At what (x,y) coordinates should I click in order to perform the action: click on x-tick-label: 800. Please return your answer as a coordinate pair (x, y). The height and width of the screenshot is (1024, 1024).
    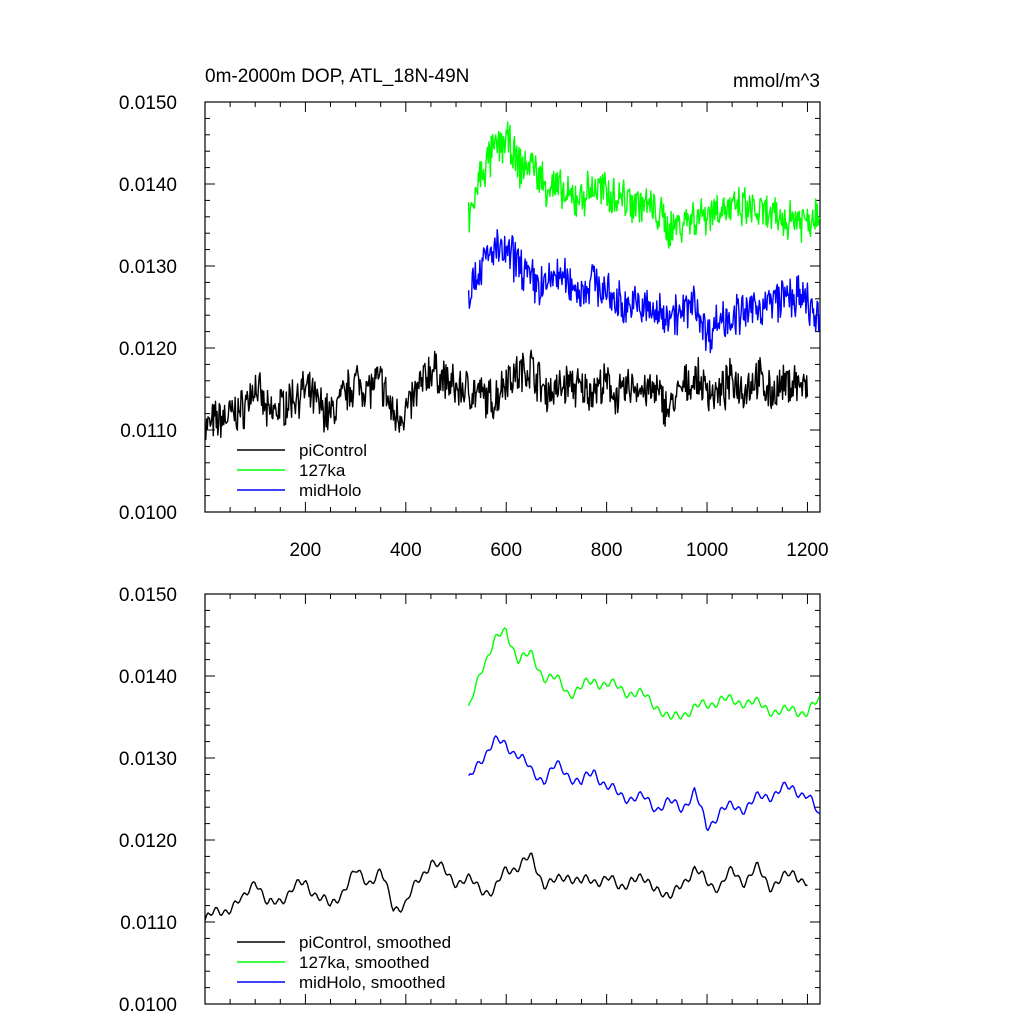
    Looking at the image, I should click on (607, 550).